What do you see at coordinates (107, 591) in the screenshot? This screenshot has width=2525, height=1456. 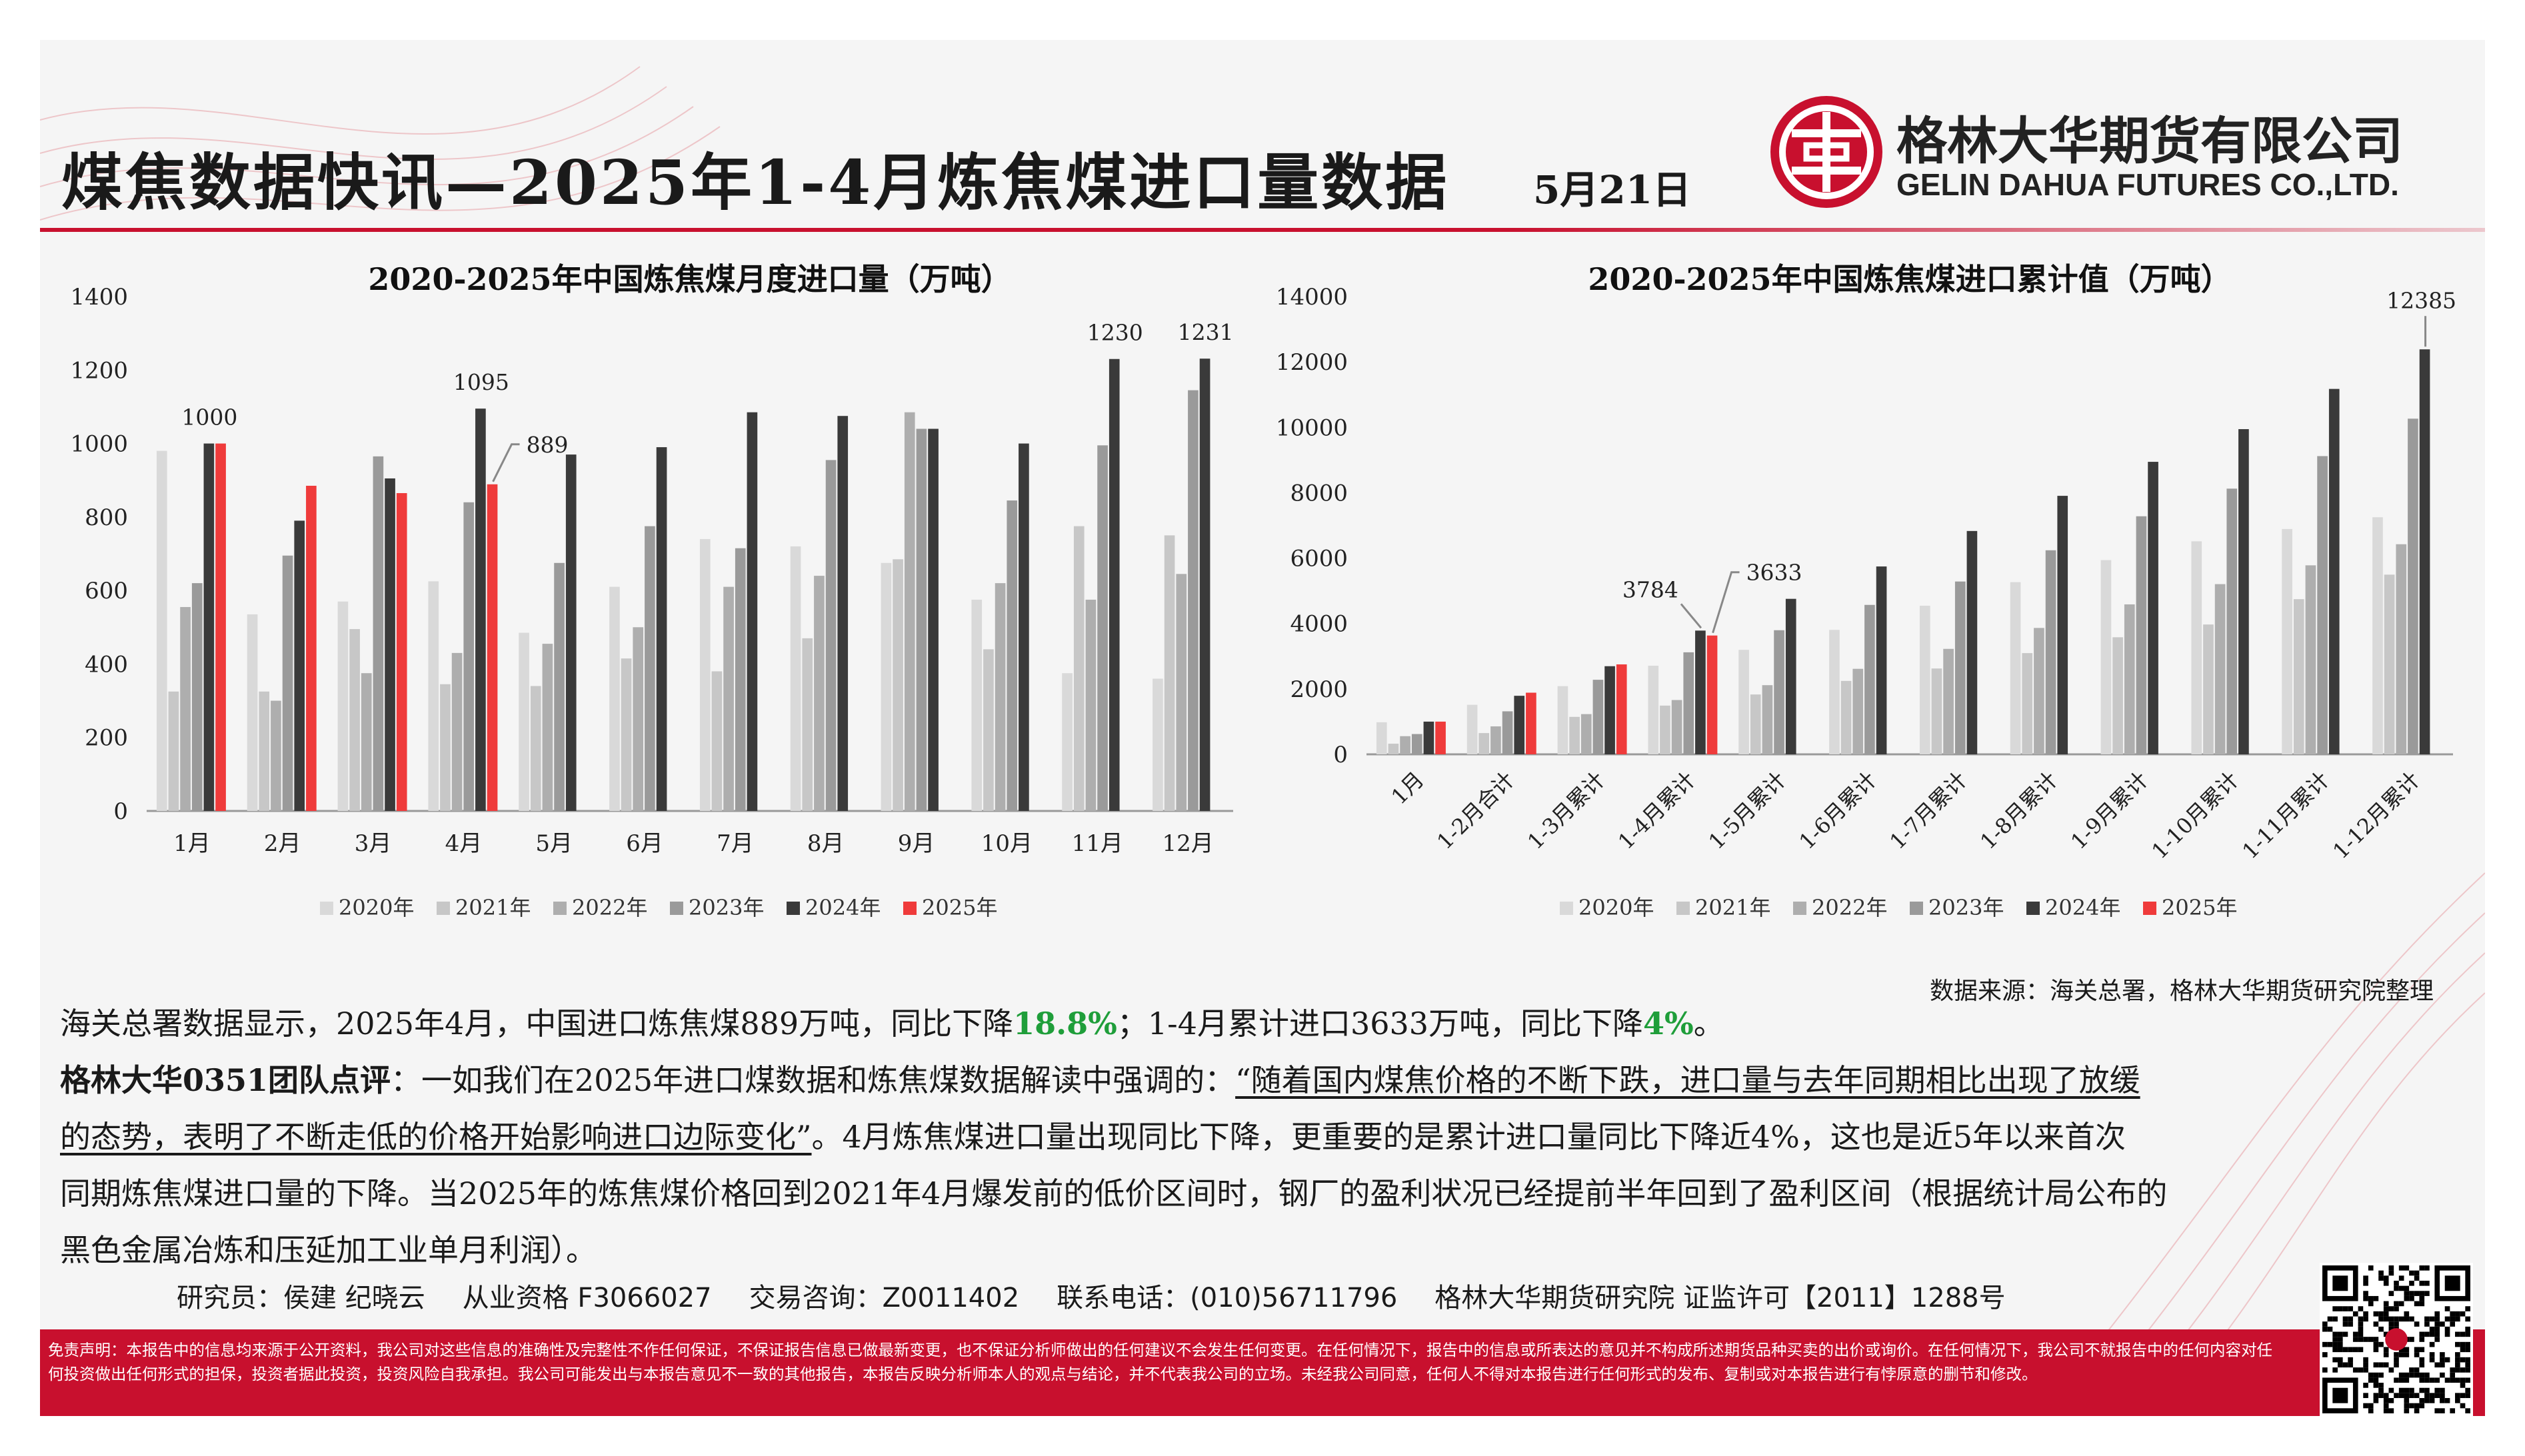 I see `y-tick-label: 600` at bounding box center [107, 591].